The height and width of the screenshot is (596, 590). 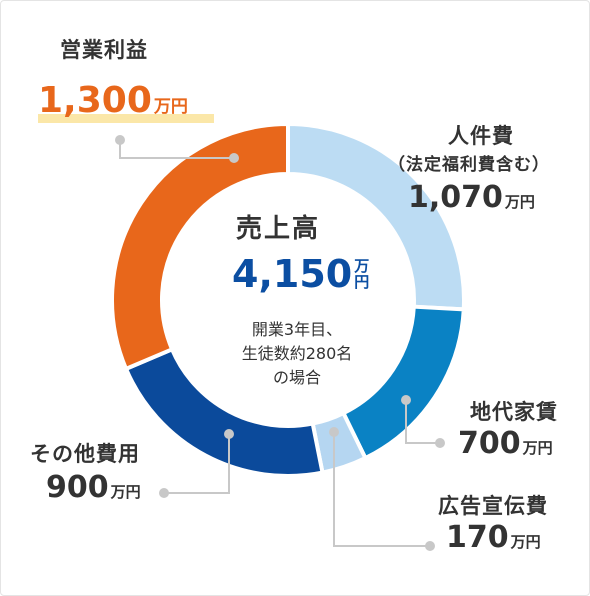 I want to click on center-total-group: 4,150 万円, so click(x=300, y=274).